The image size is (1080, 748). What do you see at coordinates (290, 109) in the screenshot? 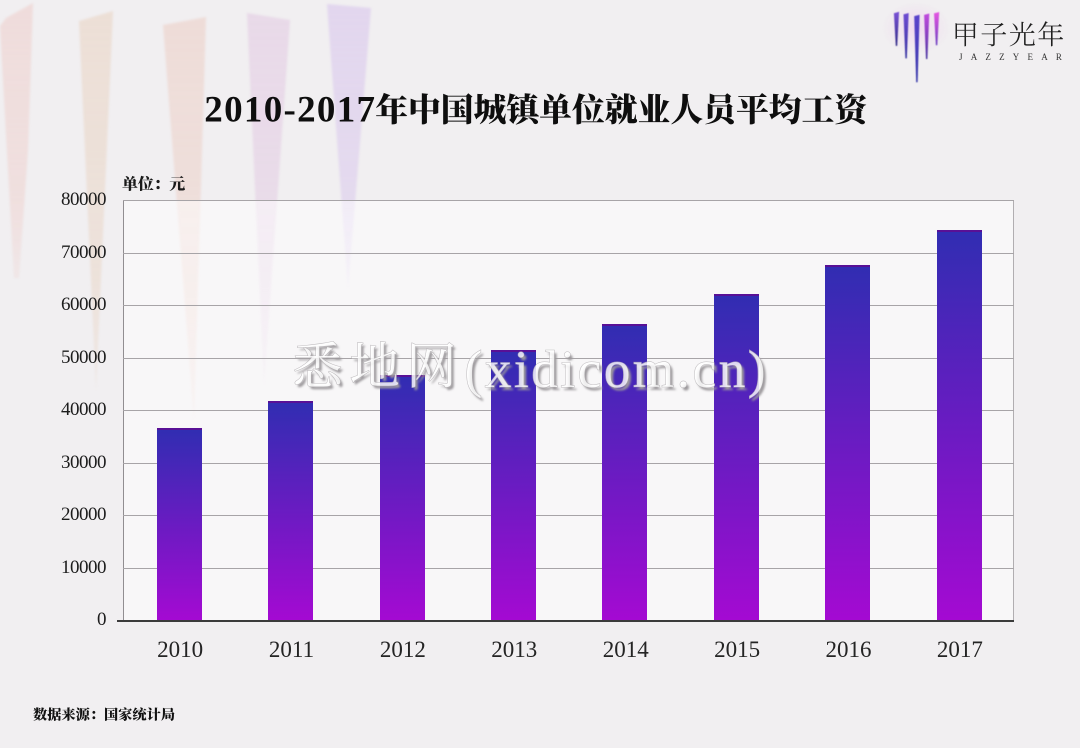
I see `svg-text: 2010-2017` at bounding box center [290, 109].